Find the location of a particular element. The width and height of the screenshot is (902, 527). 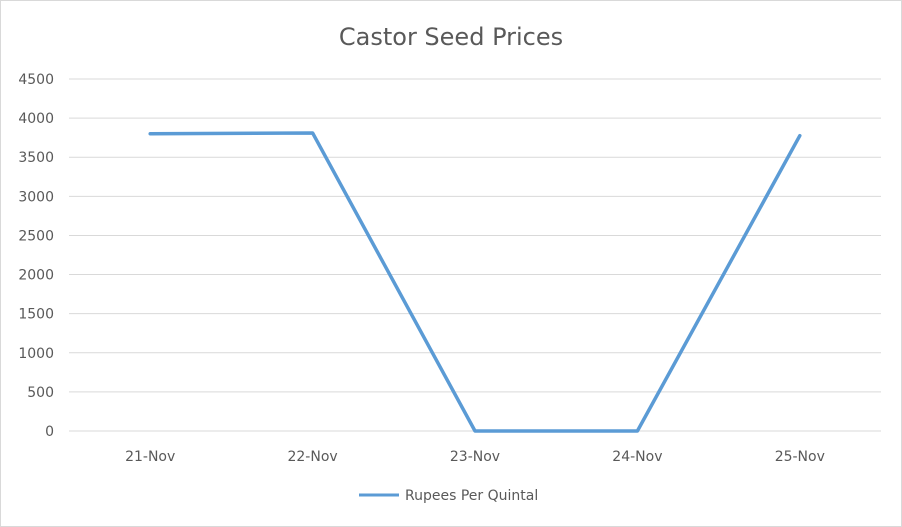

y-tick-label: 2000 is located at coordinates (36, 276).